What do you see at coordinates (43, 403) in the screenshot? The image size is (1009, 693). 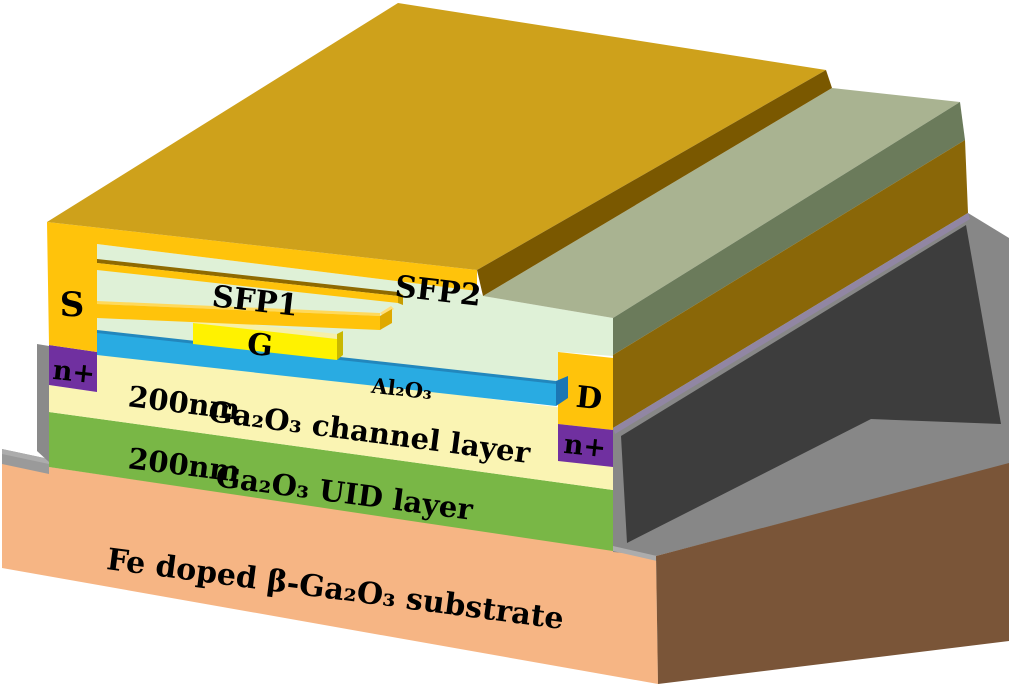 I see `left-frame-strip` at bounding box center [43, 403].